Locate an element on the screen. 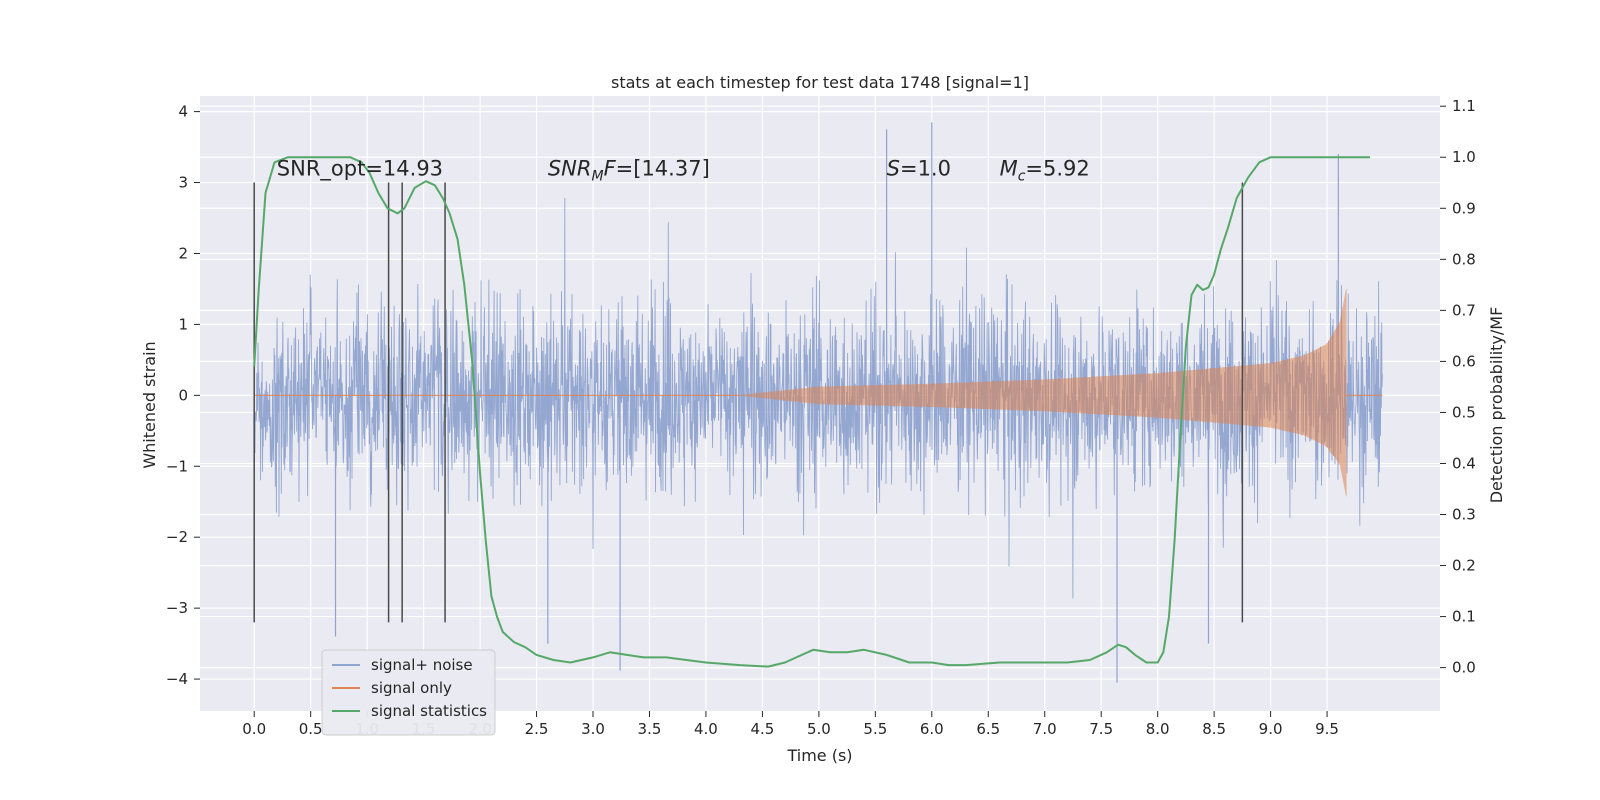 Image resolution: width=1600 pixels, height=800 pixels. y2-axis-ticks: 0.0 0.1 0.2 0.3 0.4 0.5 0.6 0.7 0.8 0.9 1.0 1.1 is located at coordinates (1458, 387).